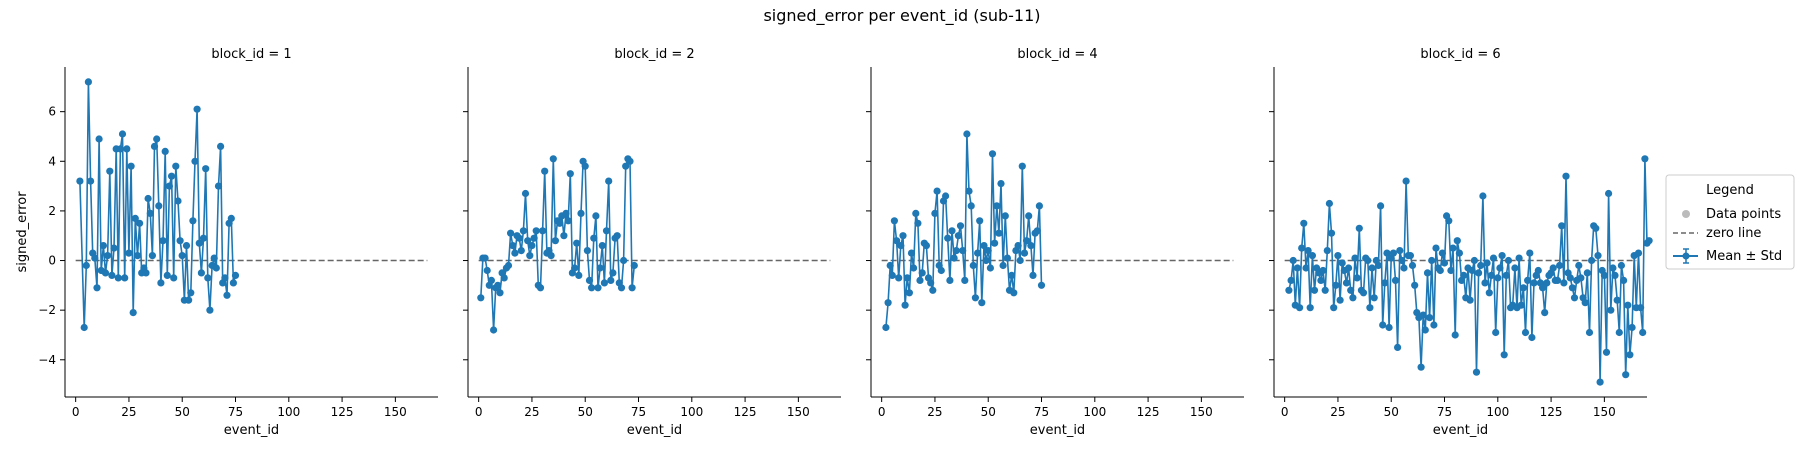  What do you see at coordinates (479, 412) in the screenshot?
I see `x-tick-label: 0` at bounding box center [479, 412].